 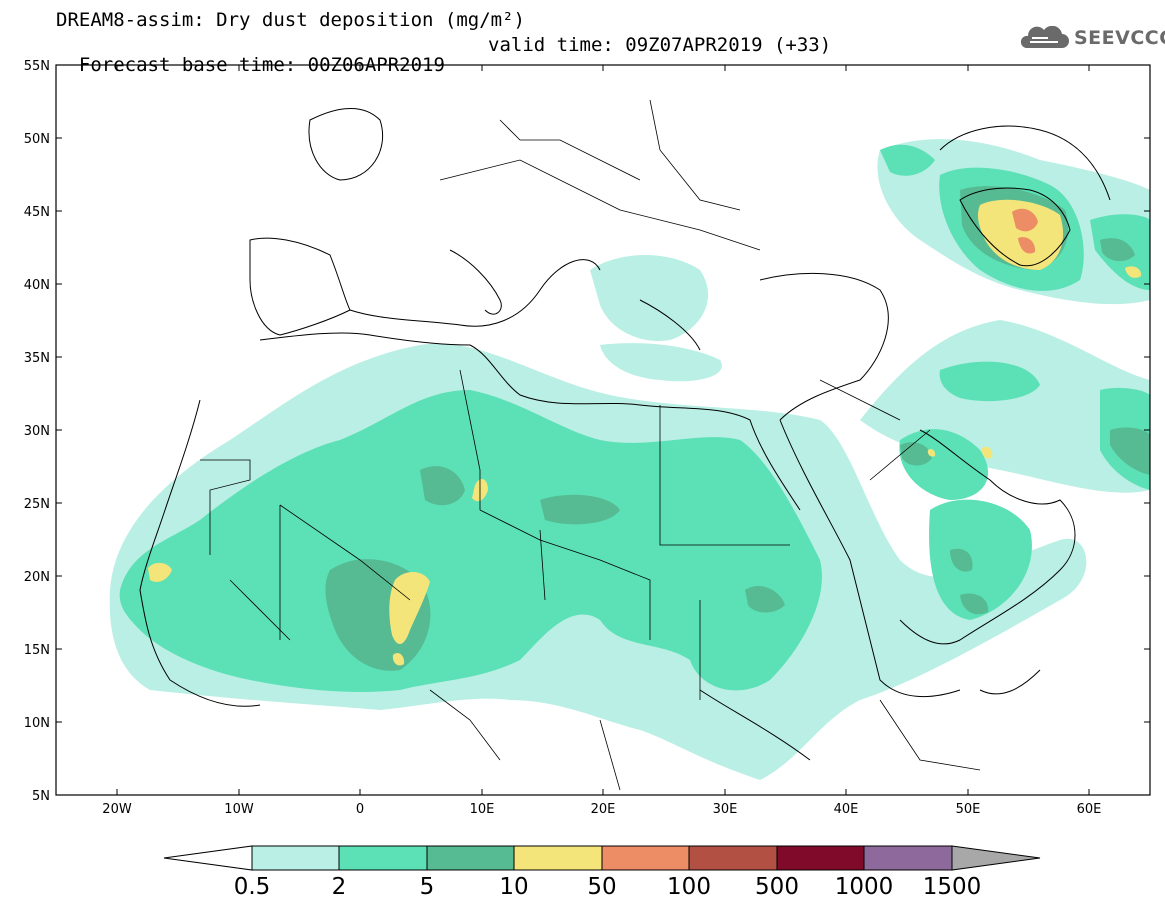 I want to click on lat-label: 45N, so click(x=37, y=212).